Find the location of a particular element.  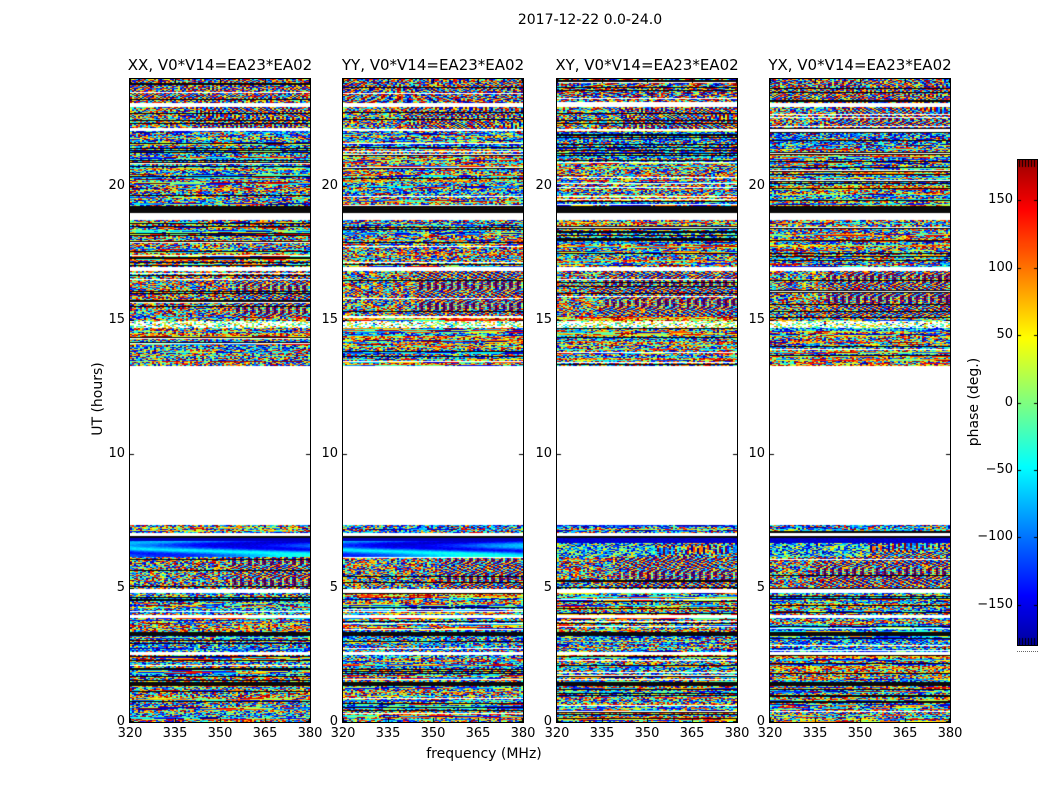

phase-spectrogram-XX is located at coordinates (220, 400).